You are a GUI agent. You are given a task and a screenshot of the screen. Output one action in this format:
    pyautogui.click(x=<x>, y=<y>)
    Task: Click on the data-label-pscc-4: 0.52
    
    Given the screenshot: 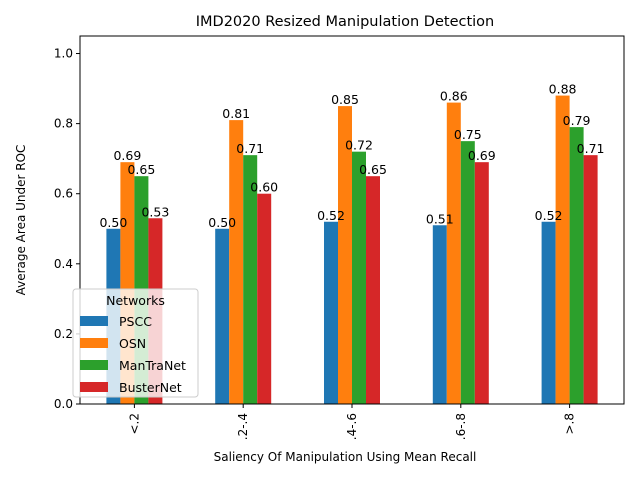 What is the action you would take?
    pyautogui.click(x=549, y=215)
    